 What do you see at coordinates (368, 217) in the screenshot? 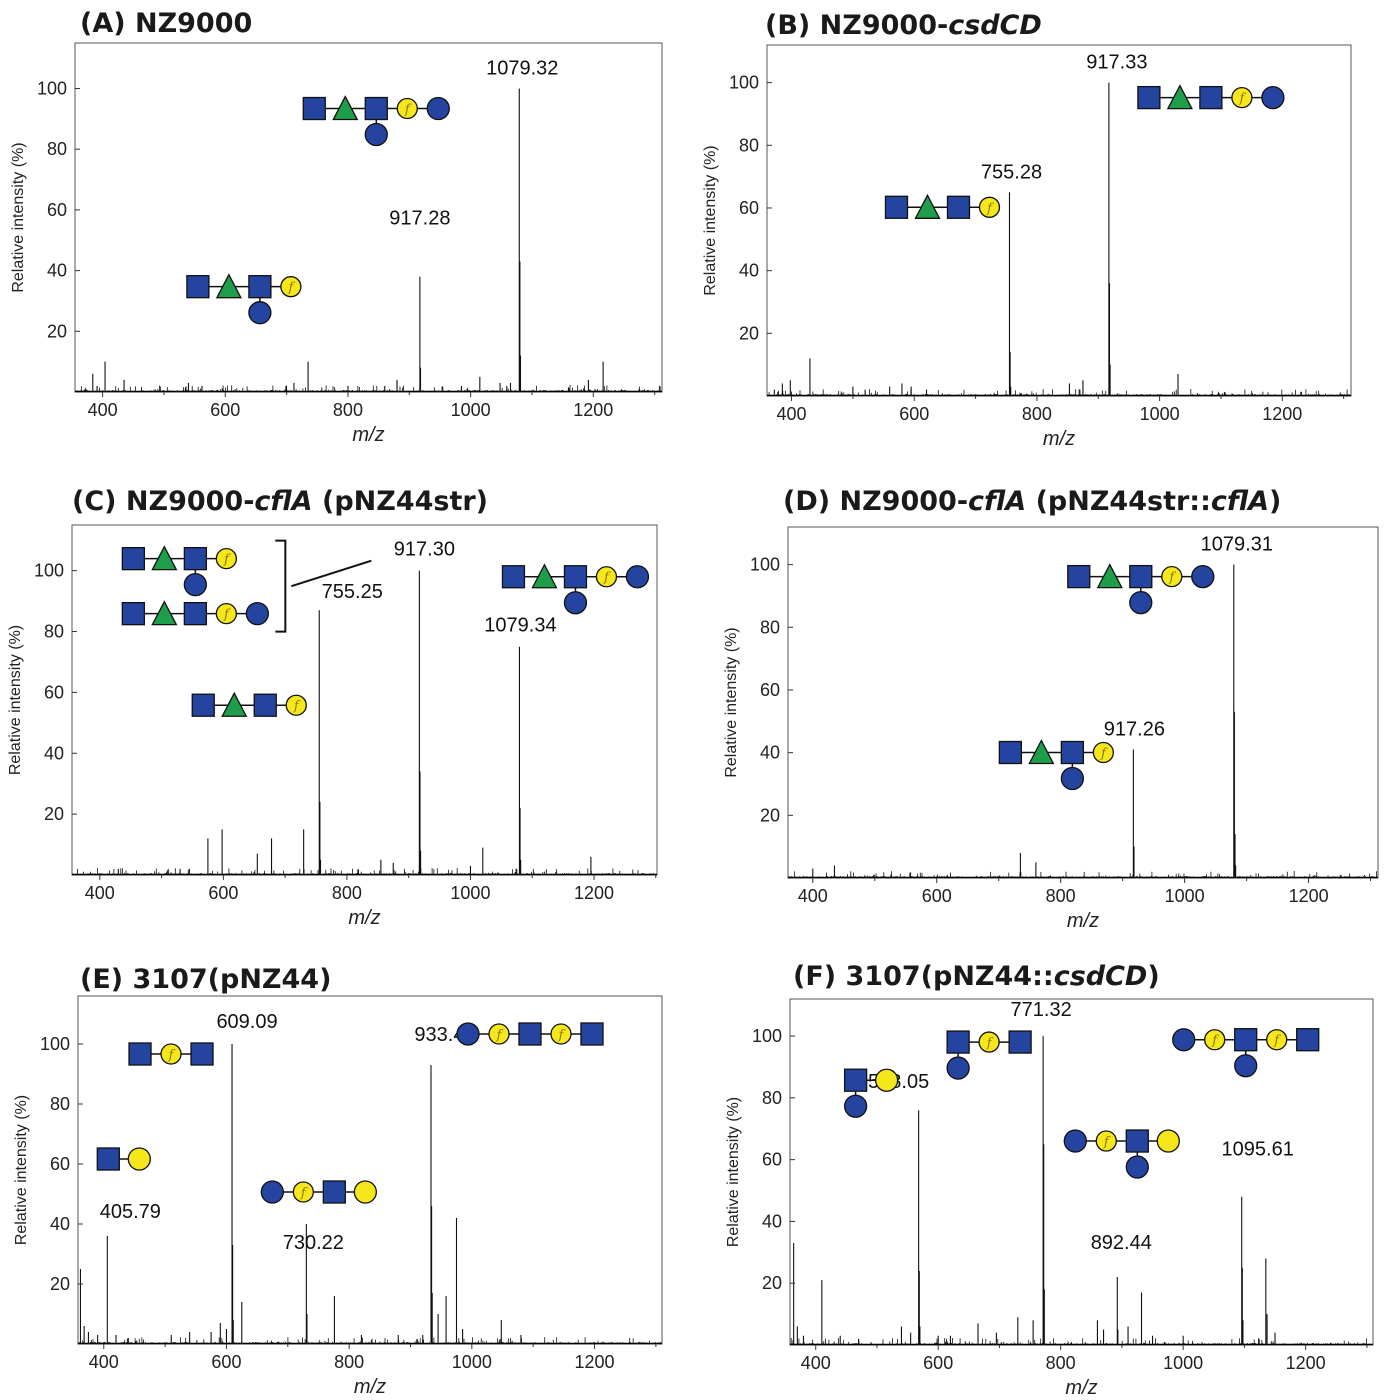
I see `plot-frame` at bounding box center [368, 217].